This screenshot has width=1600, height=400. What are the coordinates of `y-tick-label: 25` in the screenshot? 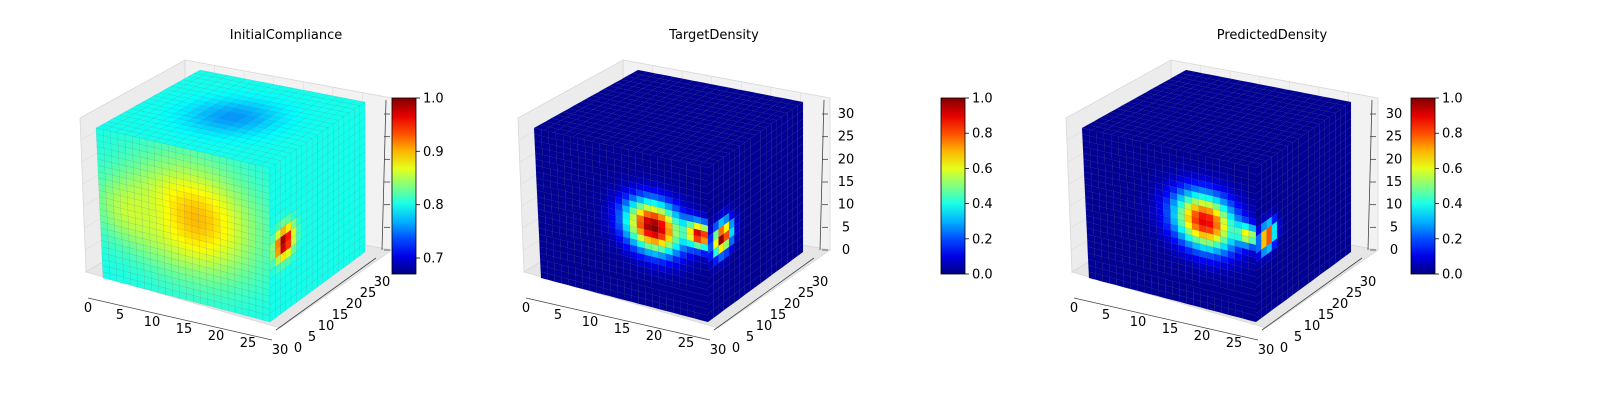 It's located at (368, 293).